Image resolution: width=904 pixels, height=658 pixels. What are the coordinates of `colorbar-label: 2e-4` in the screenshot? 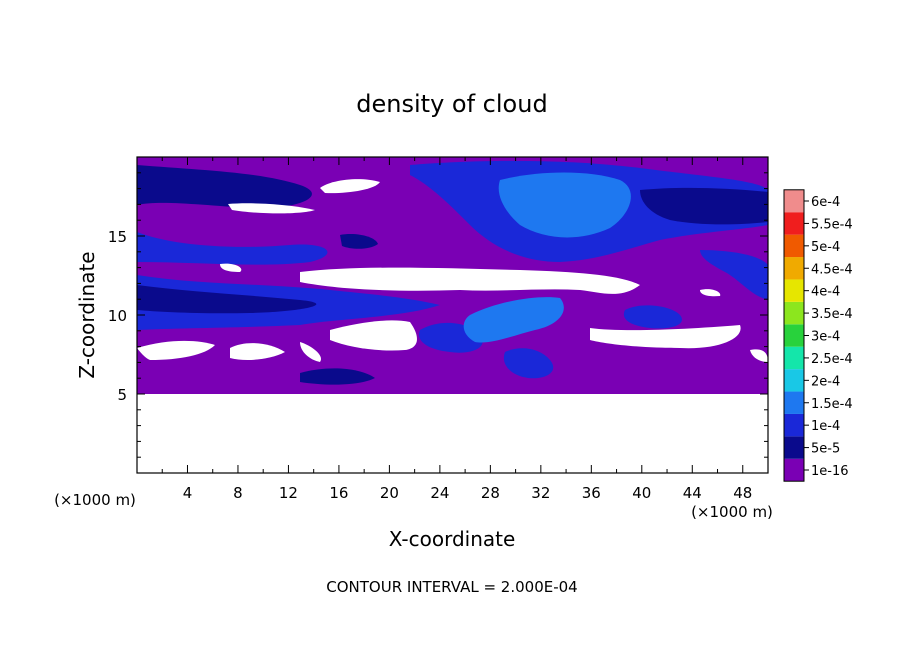 It's located at (825, 381).